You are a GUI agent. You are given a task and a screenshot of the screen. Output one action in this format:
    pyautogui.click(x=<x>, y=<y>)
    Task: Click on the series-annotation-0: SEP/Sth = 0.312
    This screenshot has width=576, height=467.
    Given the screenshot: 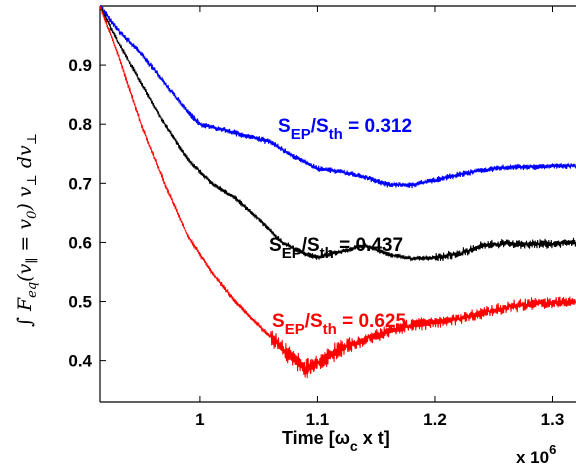 What is the action you would take?
    pyautogui.click(x=345, y=129)
    